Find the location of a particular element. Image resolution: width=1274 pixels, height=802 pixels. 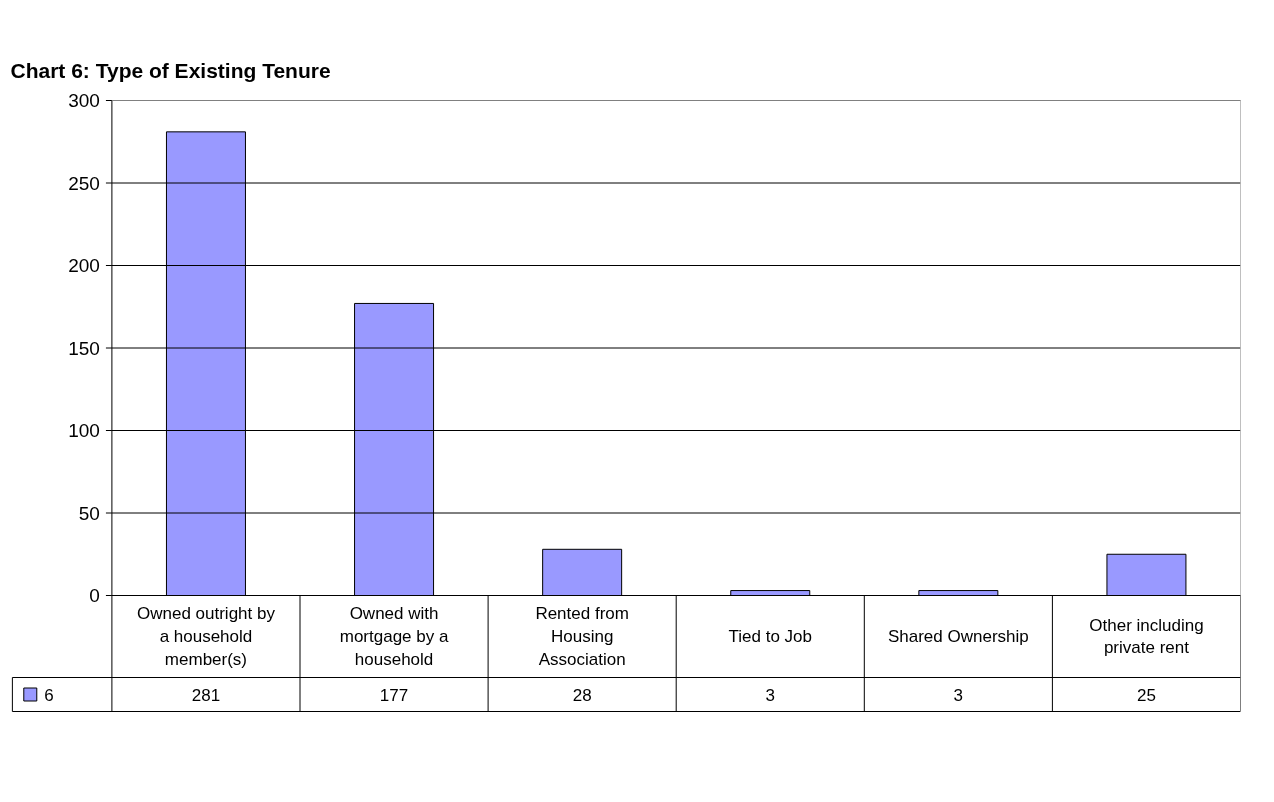

x-tick-label: Tied to Job is located at coordinates (770, 636).